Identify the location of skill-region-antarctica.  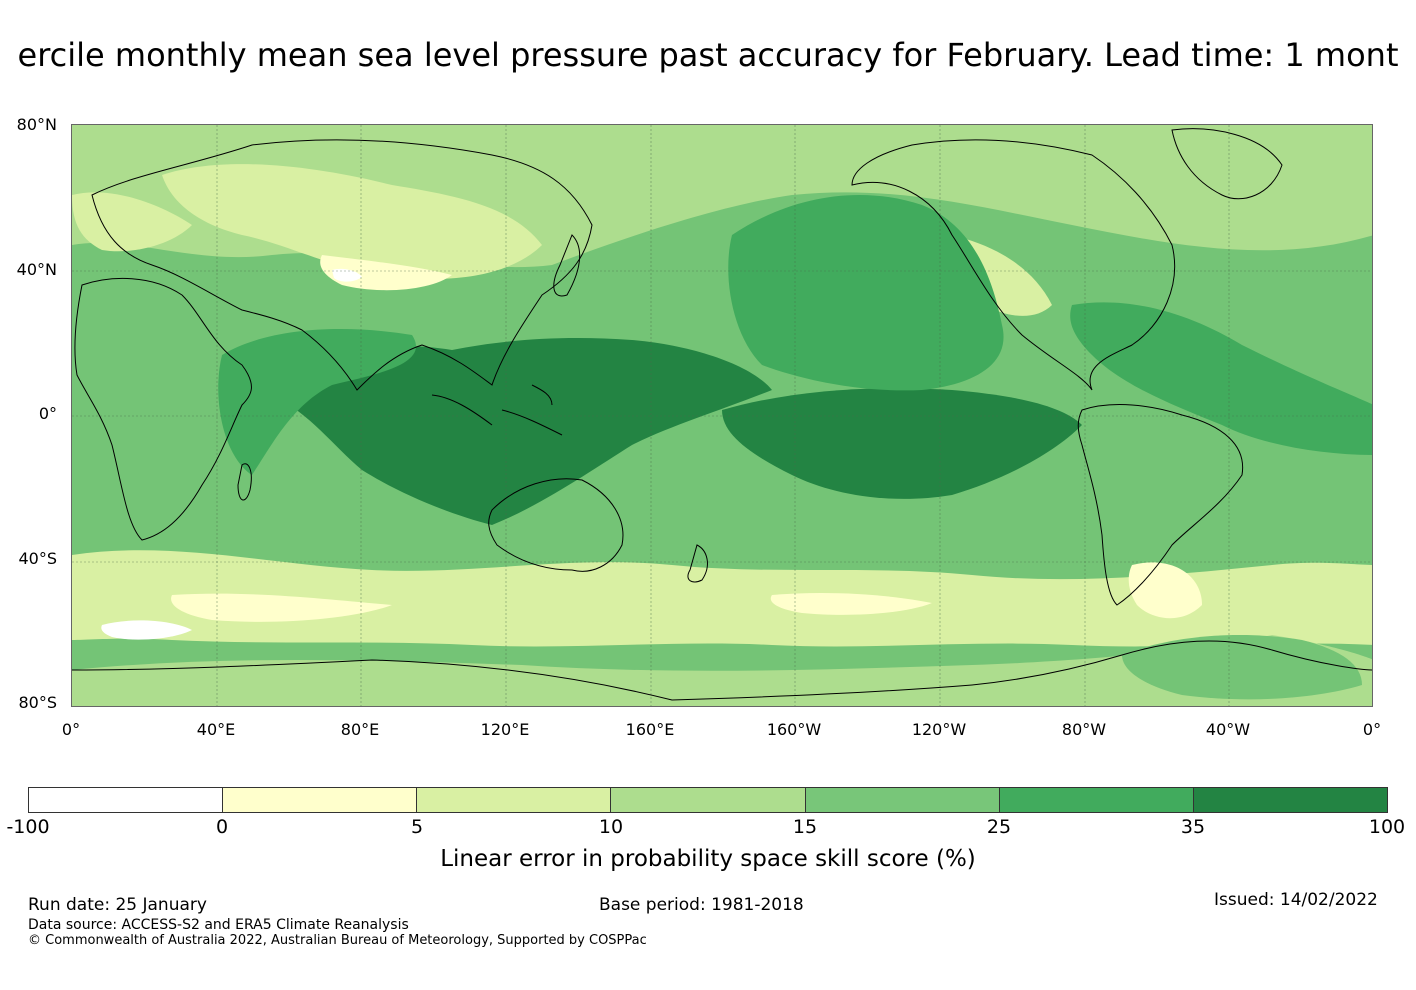
(722, 670).